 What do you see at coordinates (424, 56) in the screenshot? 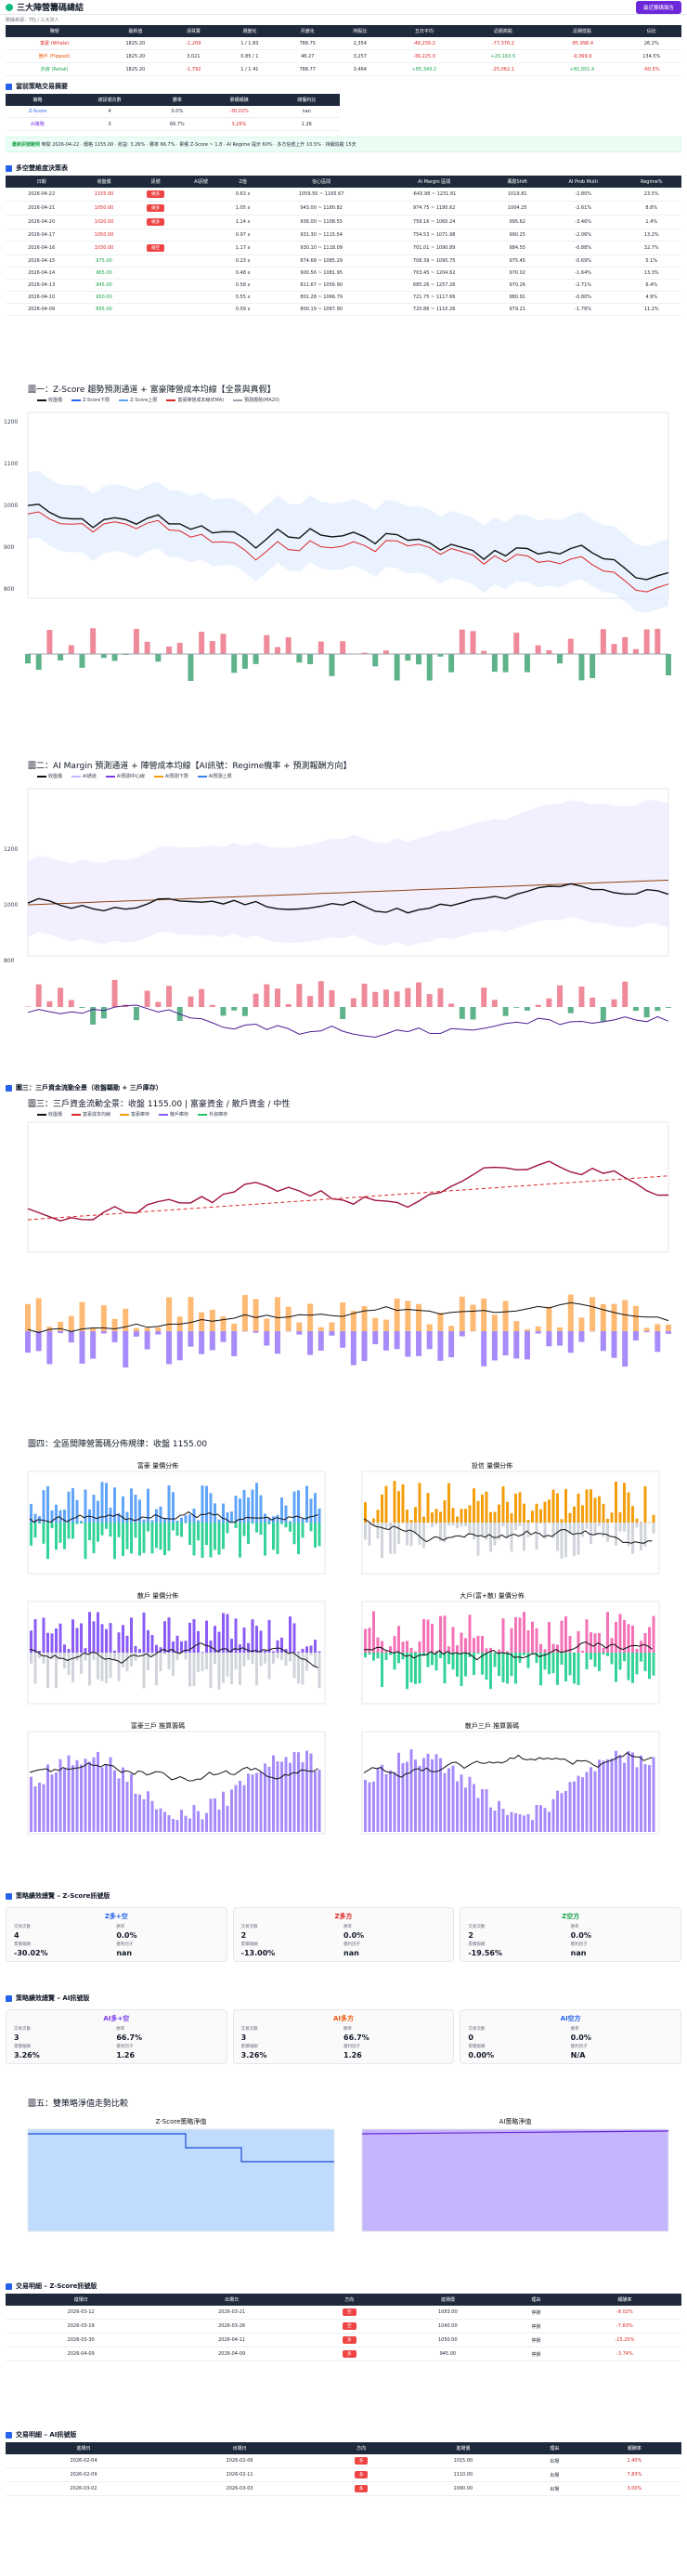
I see `table-cell: -36,225.0` at bounding box center [424, 56].